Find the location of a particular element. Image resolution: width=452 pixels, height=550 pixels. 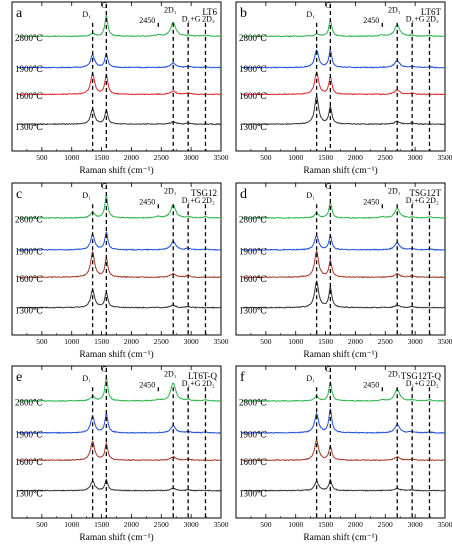

sample-title: LT6T-Q is located at coordinates (202, 376).